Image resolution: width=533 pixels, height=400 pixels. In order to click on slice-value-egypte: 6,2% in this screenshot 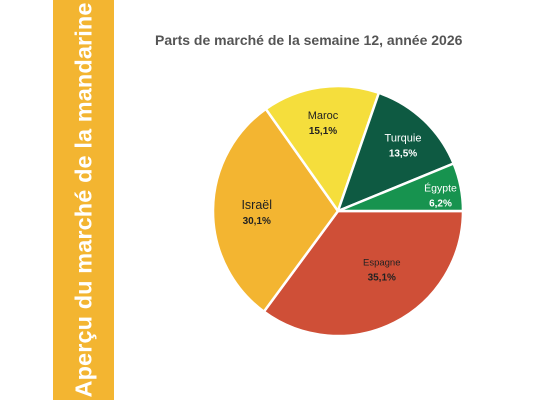, I will do `click(440, 204)`.